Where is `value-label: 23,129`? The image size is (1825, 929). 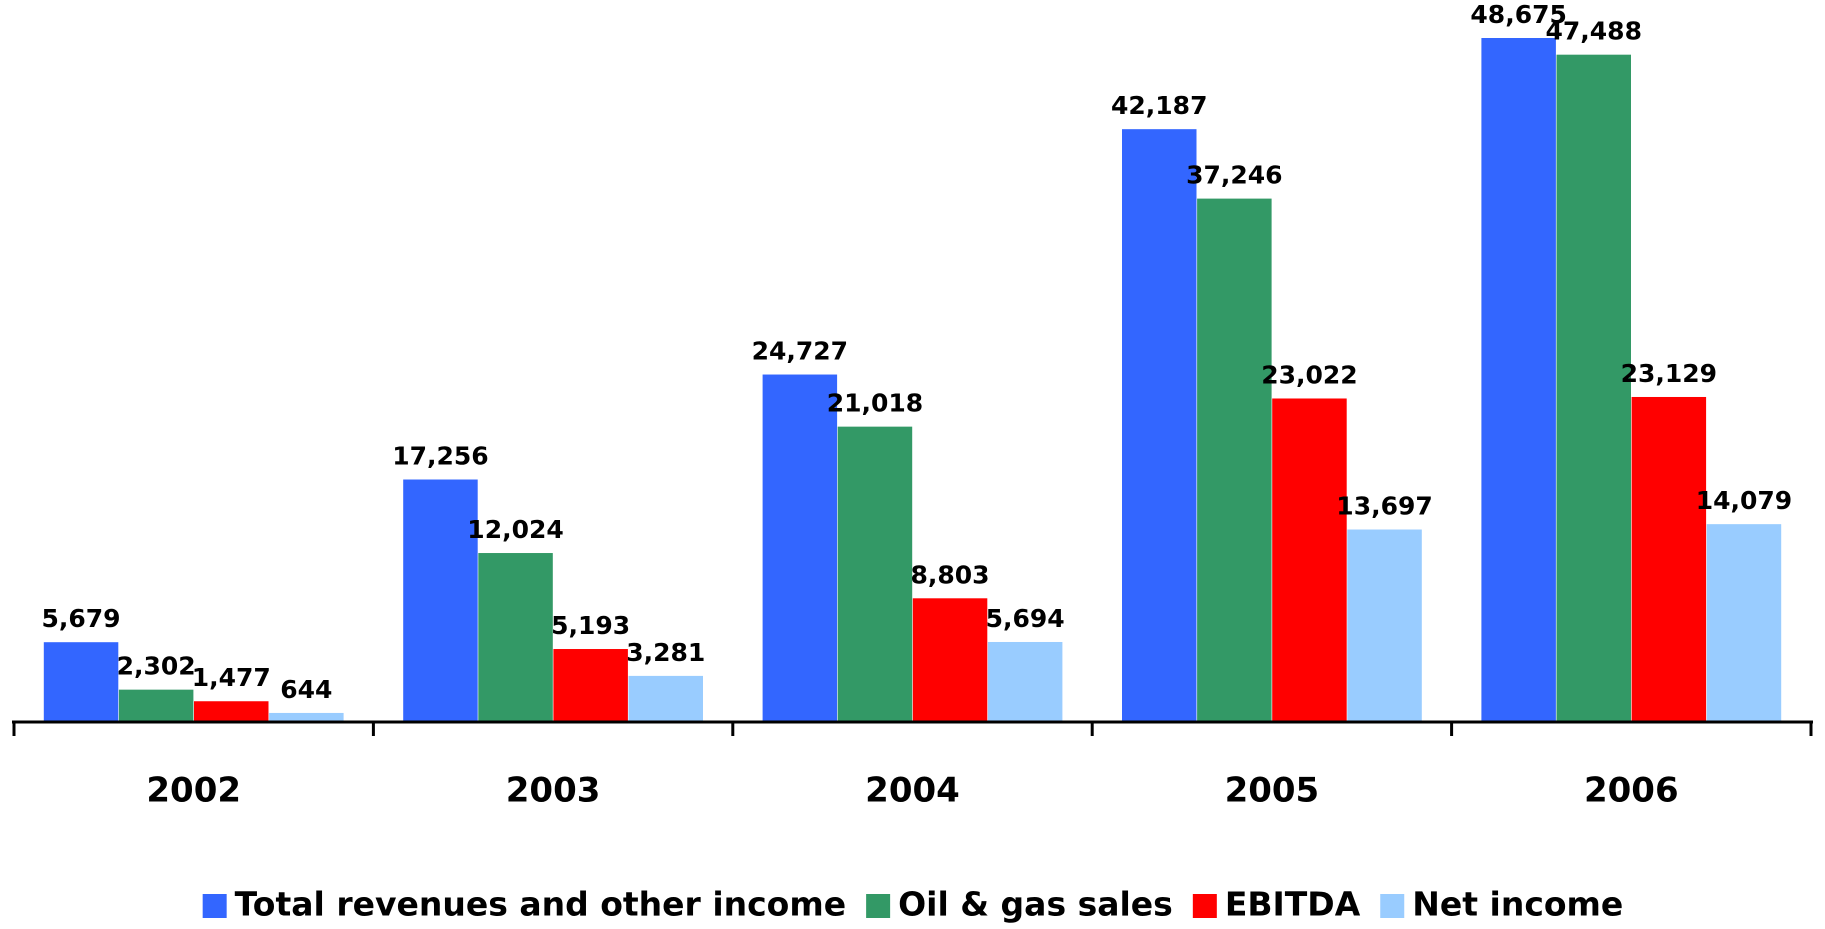
value-label: 23,129 is located at coordinates (1669, 373).